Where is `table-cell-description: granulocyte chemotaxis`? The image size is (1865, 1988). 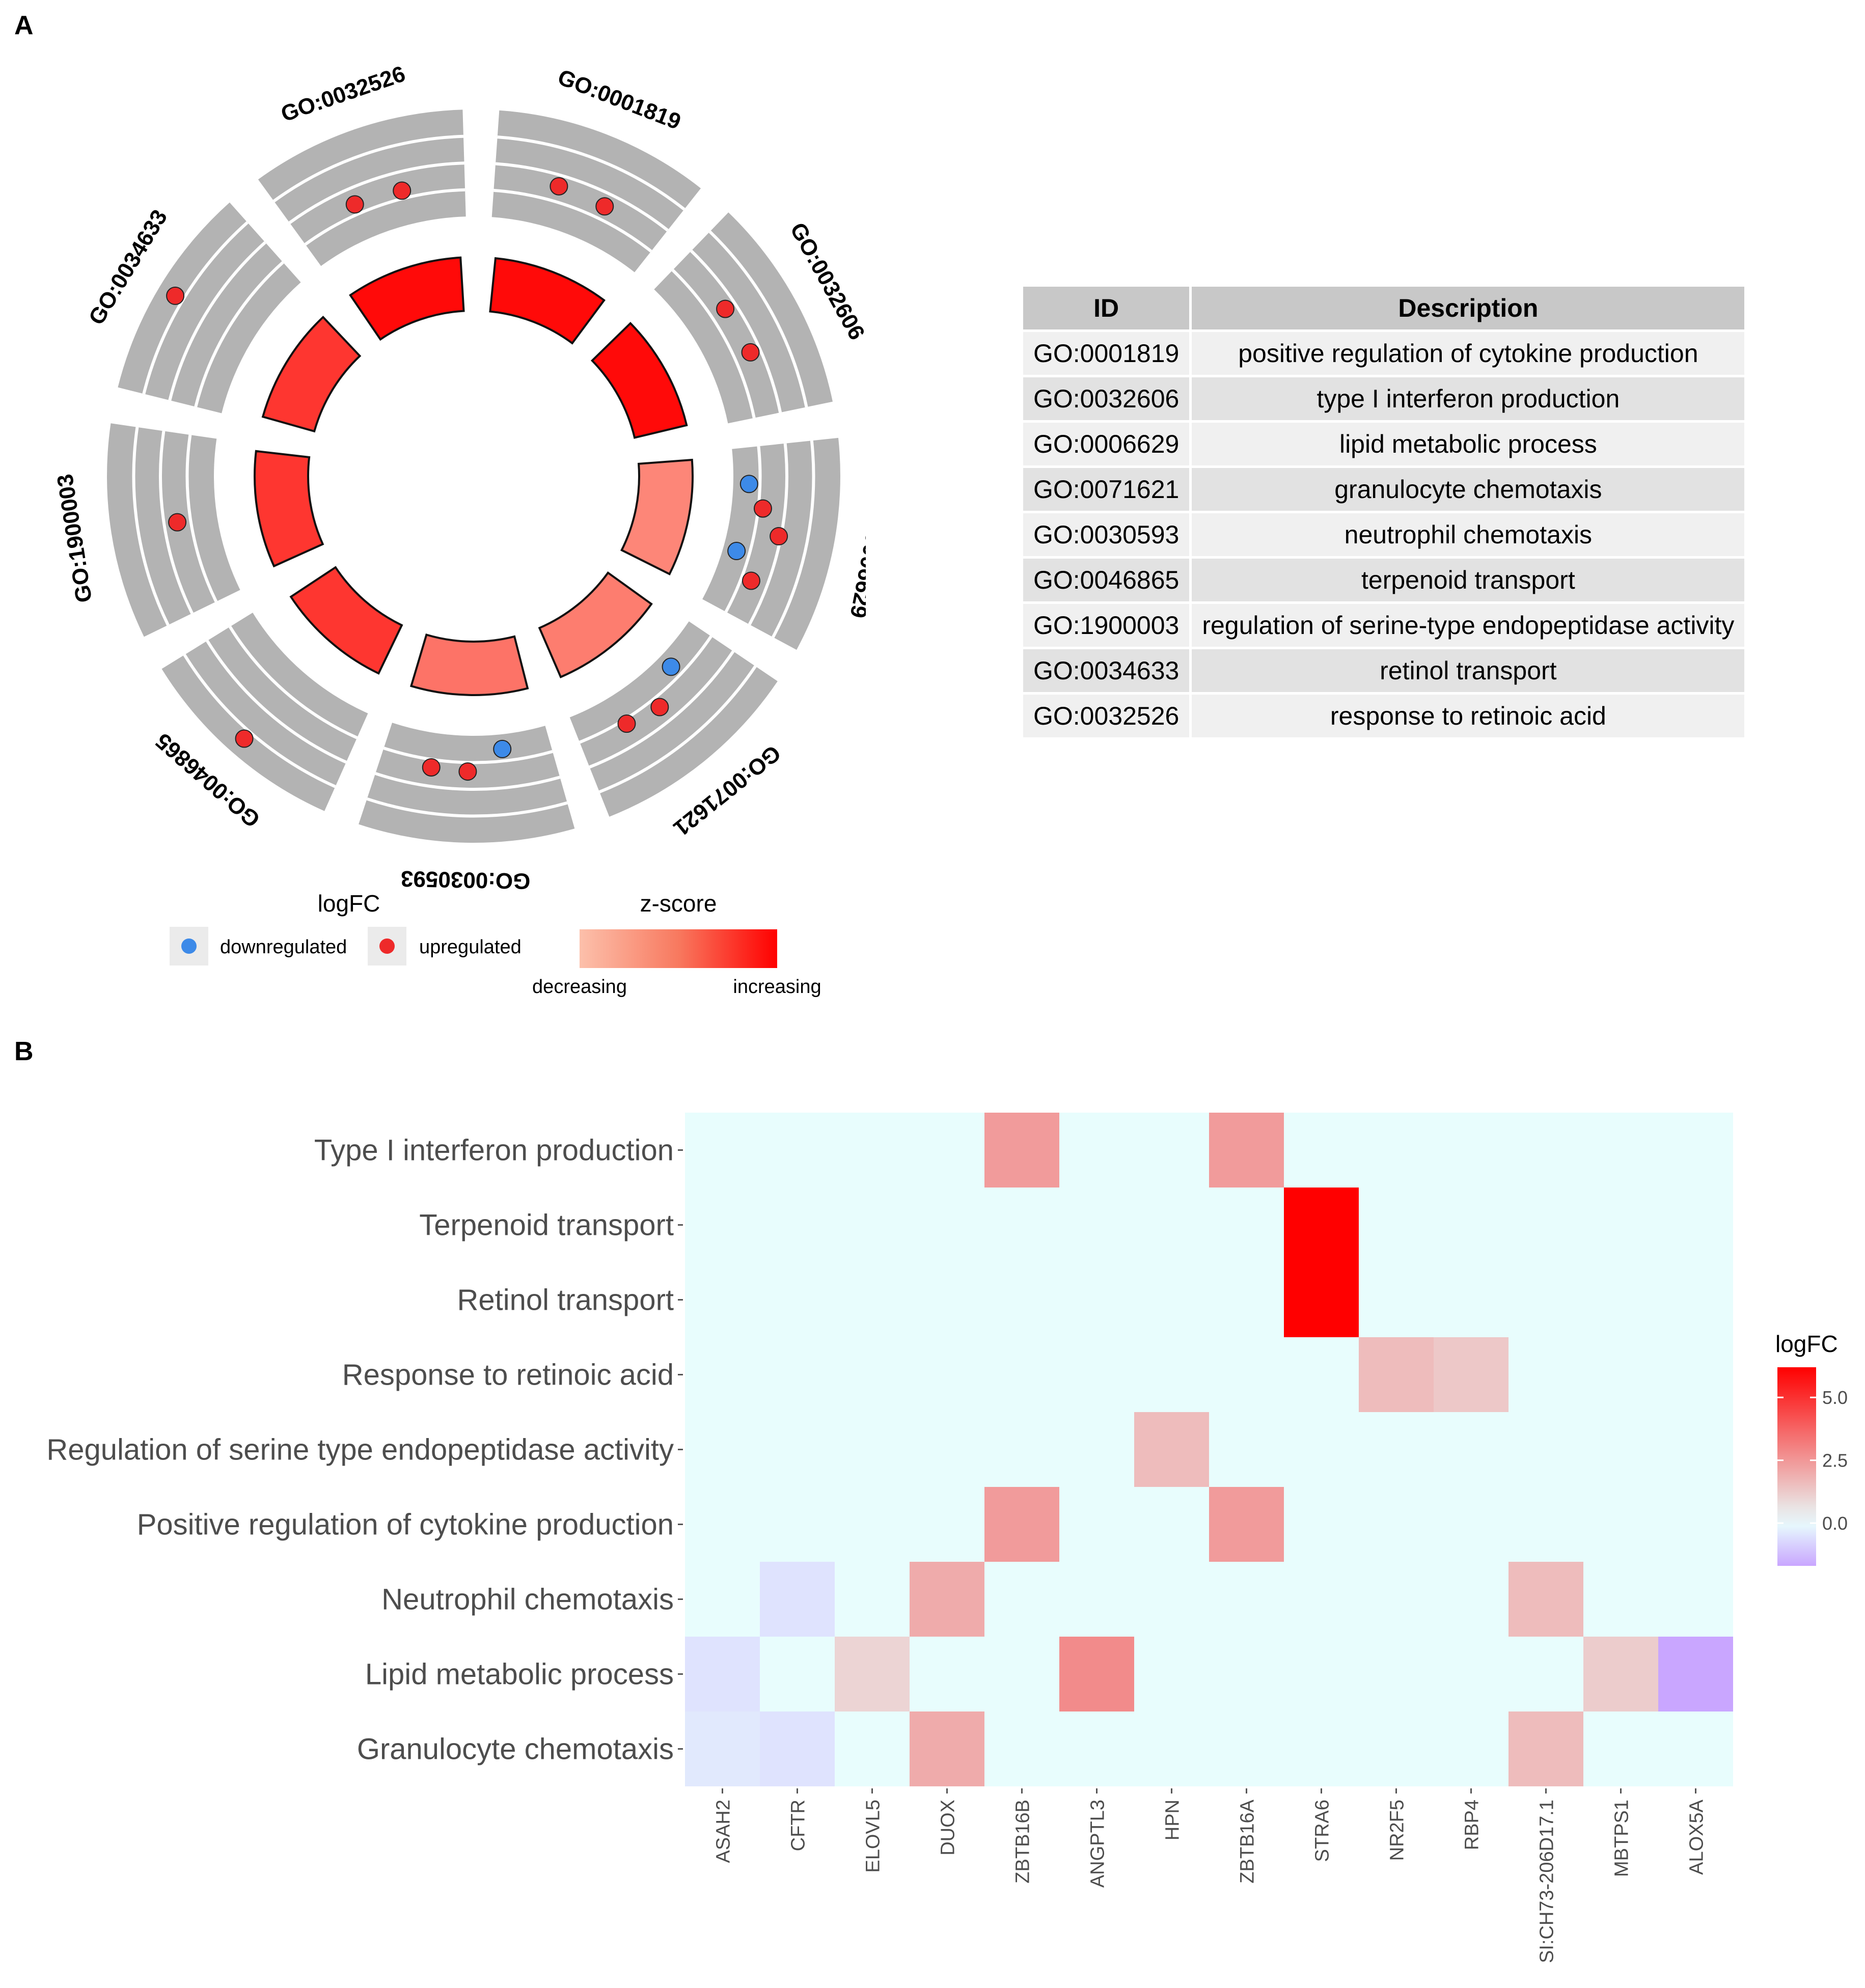
table-cell-description: granulocyte chemotaxis is located at coordinates (1468, 489).